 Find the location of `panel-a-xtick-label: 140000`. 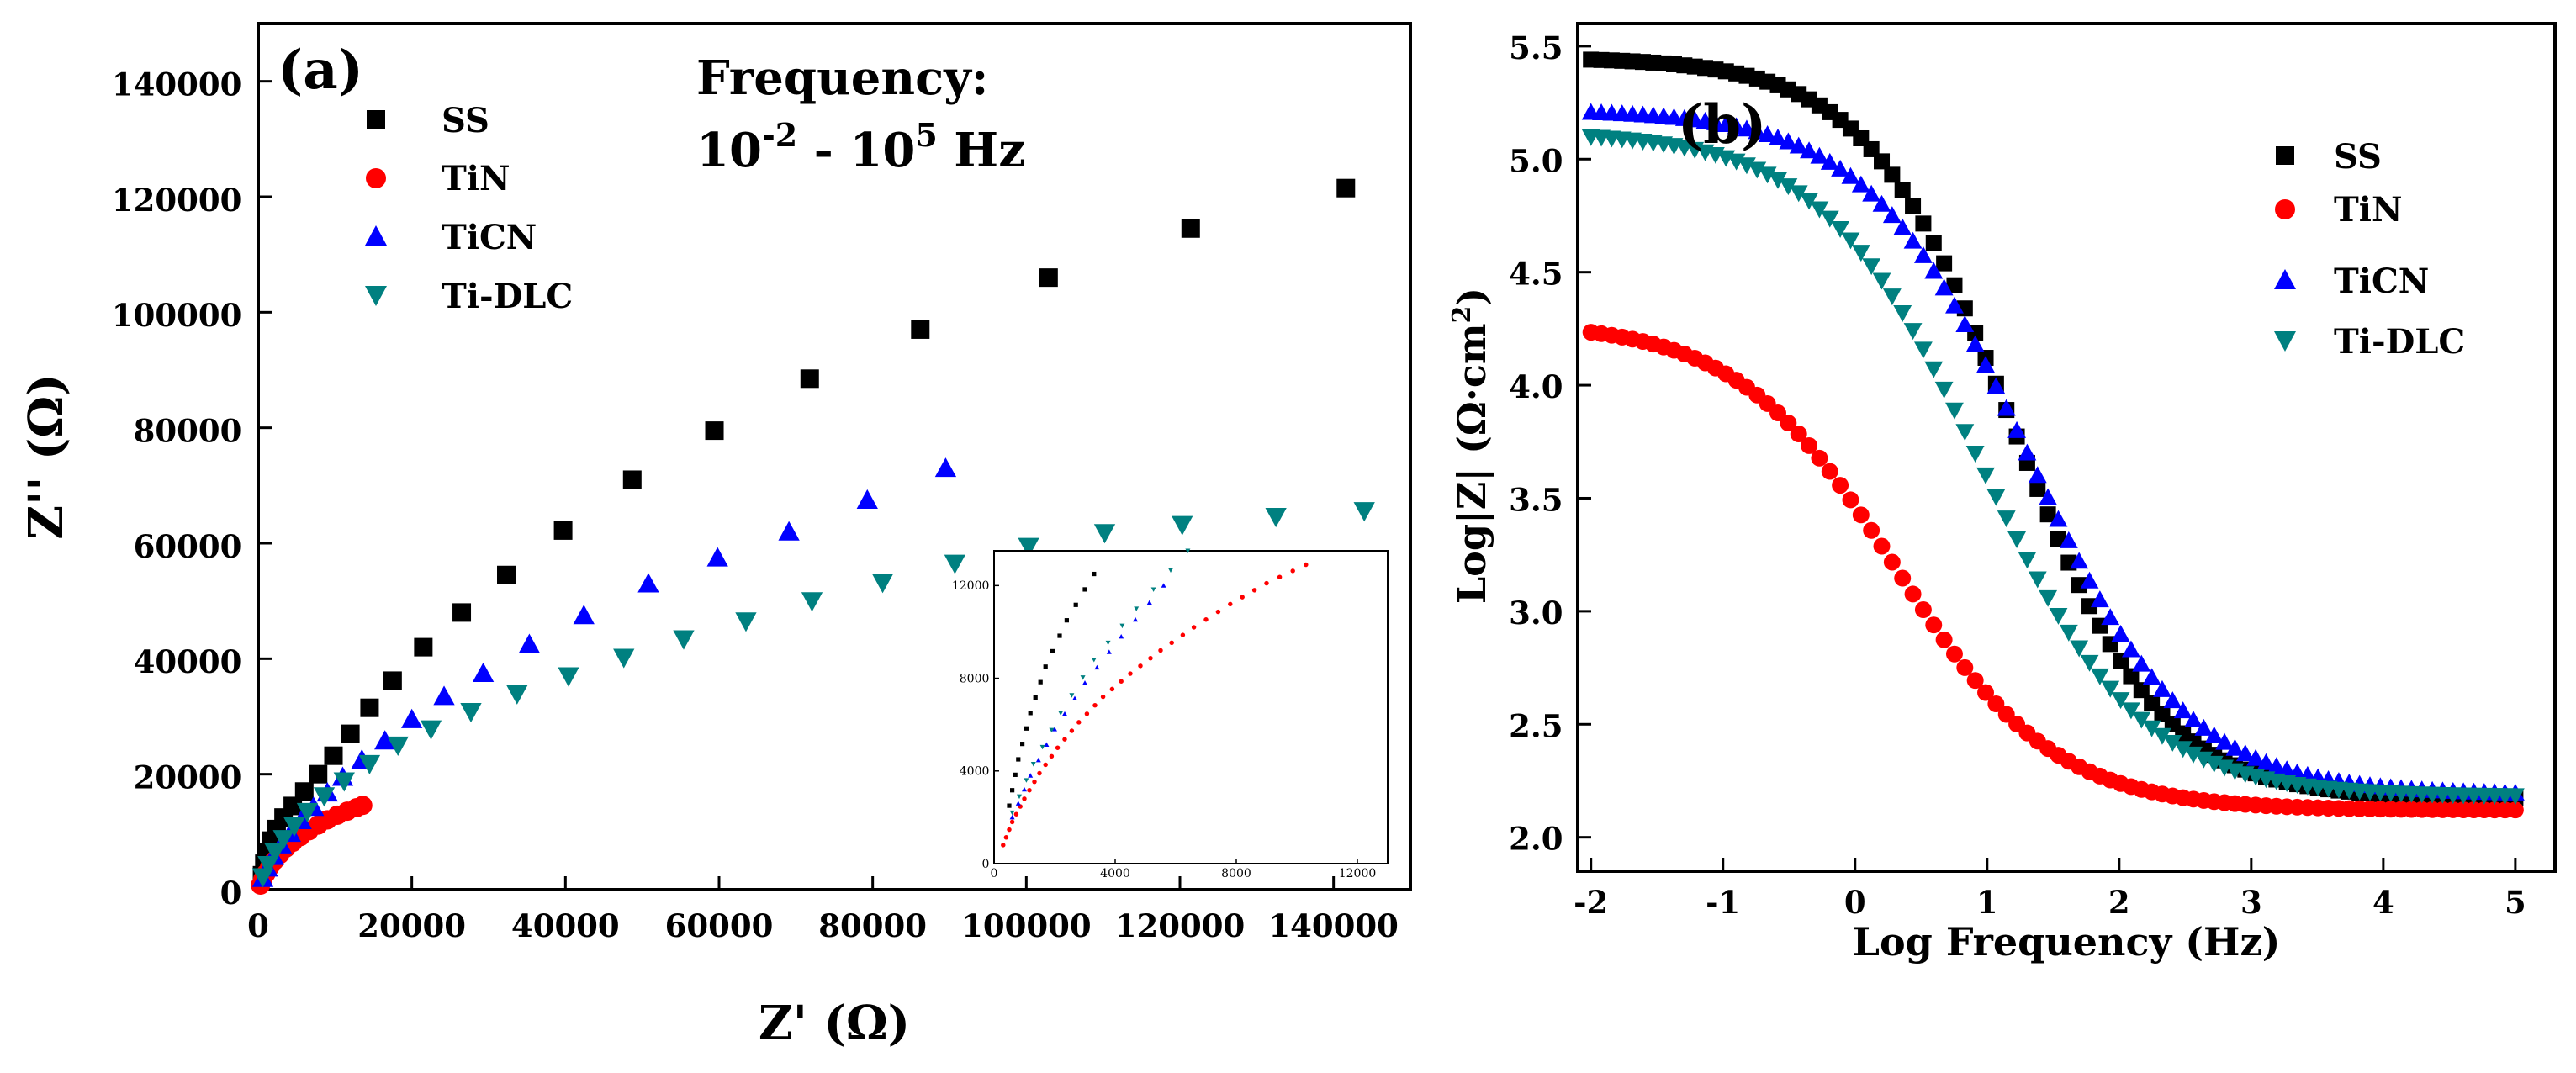

panel-a-xtick-label: 140000 is located at coordinates (1333, 925).